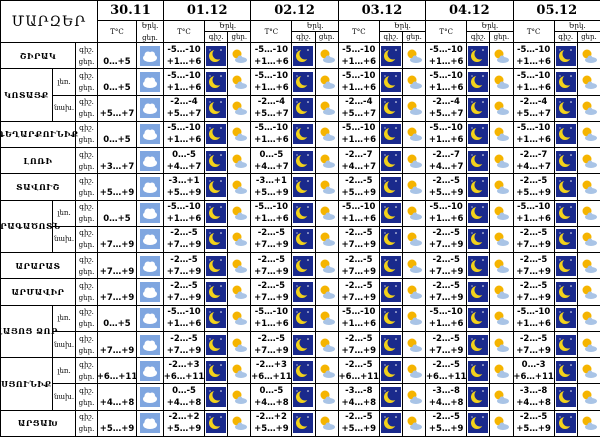  I want to click on day-temp: +5…+7, so click(271, 114).